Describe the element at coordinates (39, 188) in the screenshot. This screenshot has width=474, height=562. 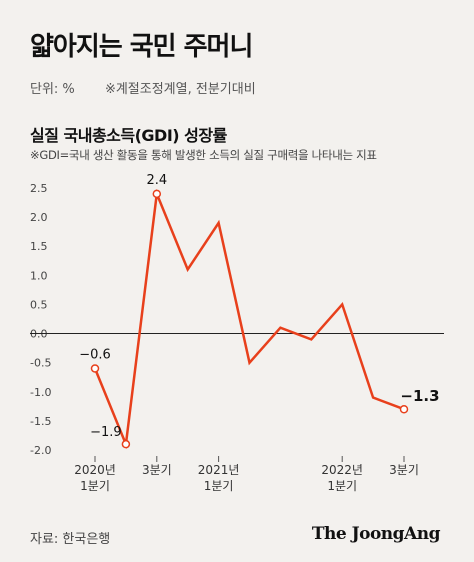
I see `y-tick-label: 2.5` at that location.